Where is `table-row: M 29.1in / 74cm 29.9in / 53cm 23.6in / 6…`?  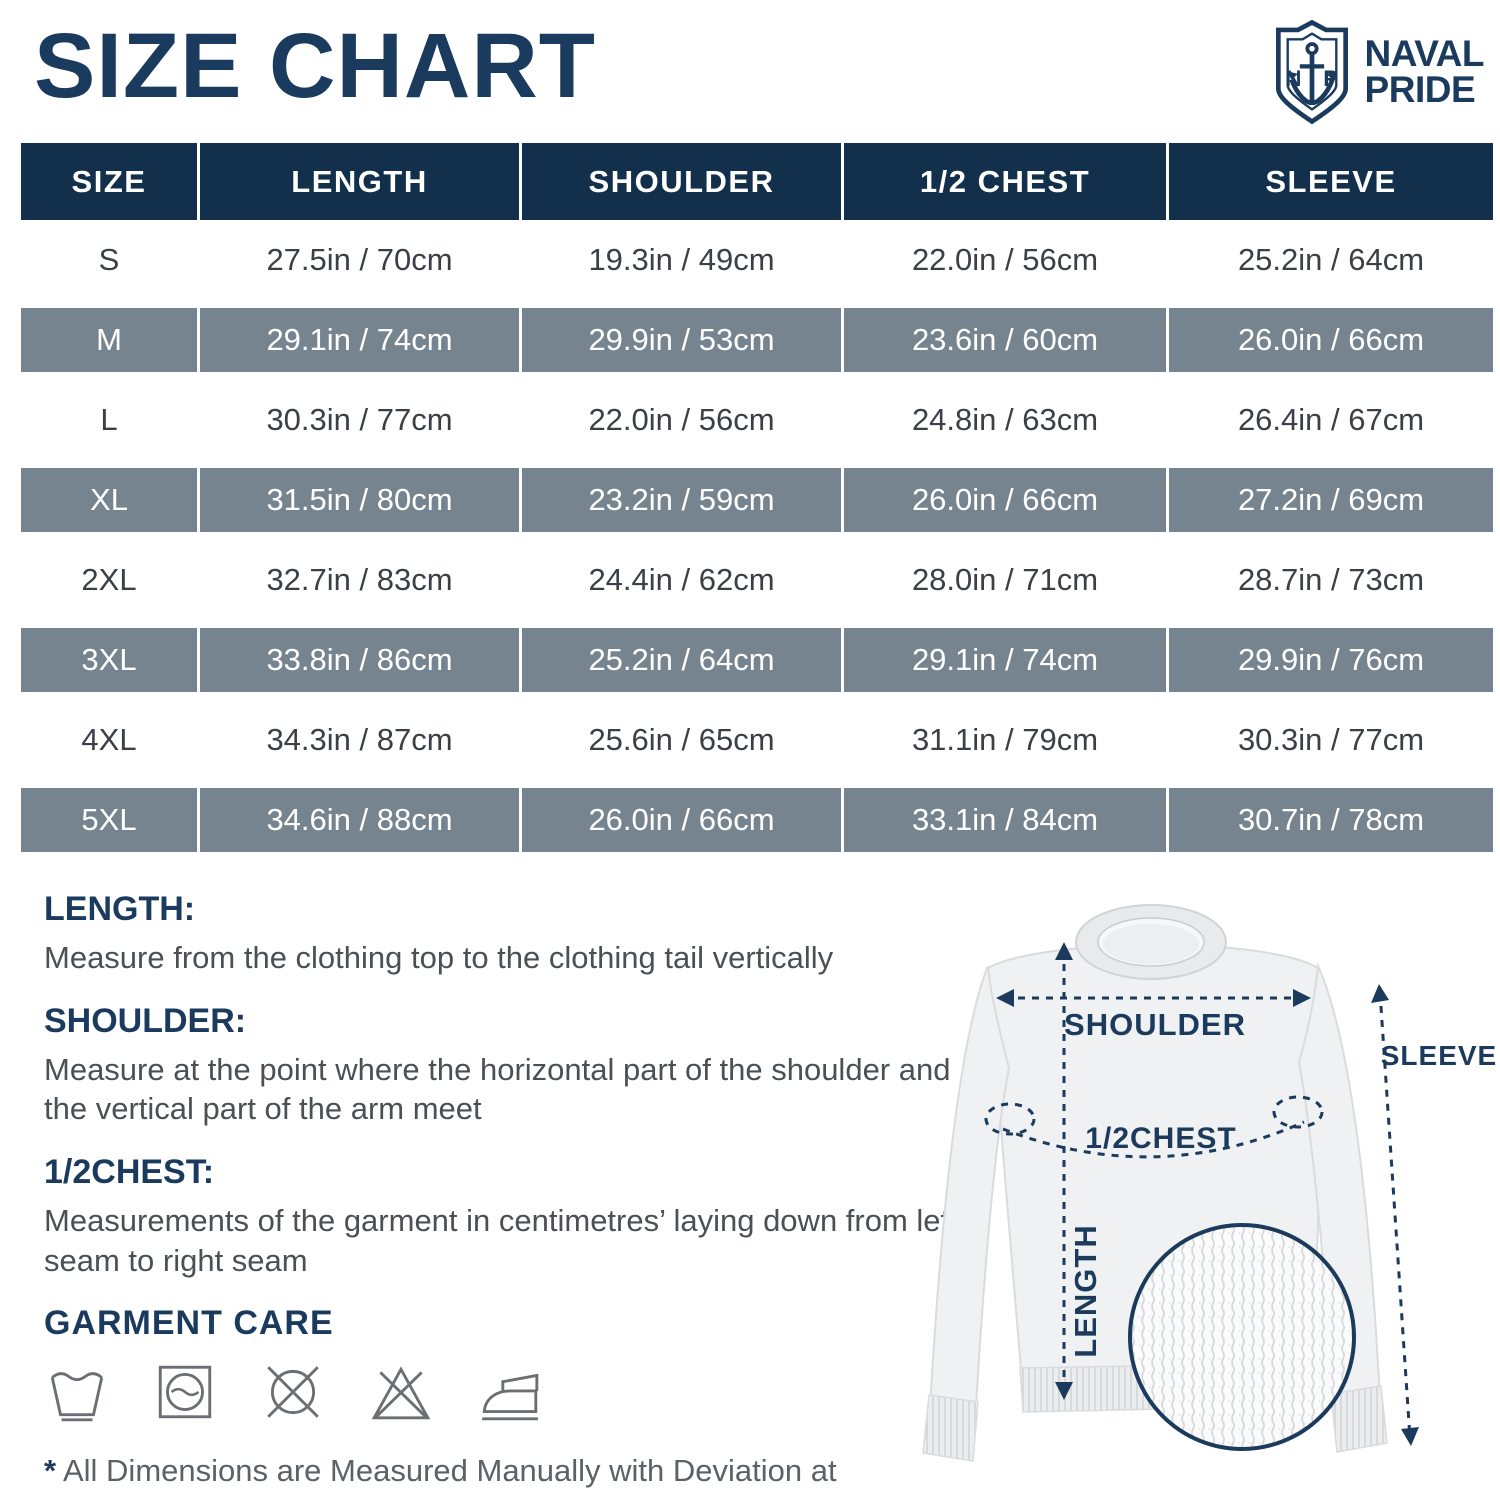 table-row: M 29.1in / 74cm 29.9in / 53cm 23.6in / 6… is located at coordinates (757, 340).